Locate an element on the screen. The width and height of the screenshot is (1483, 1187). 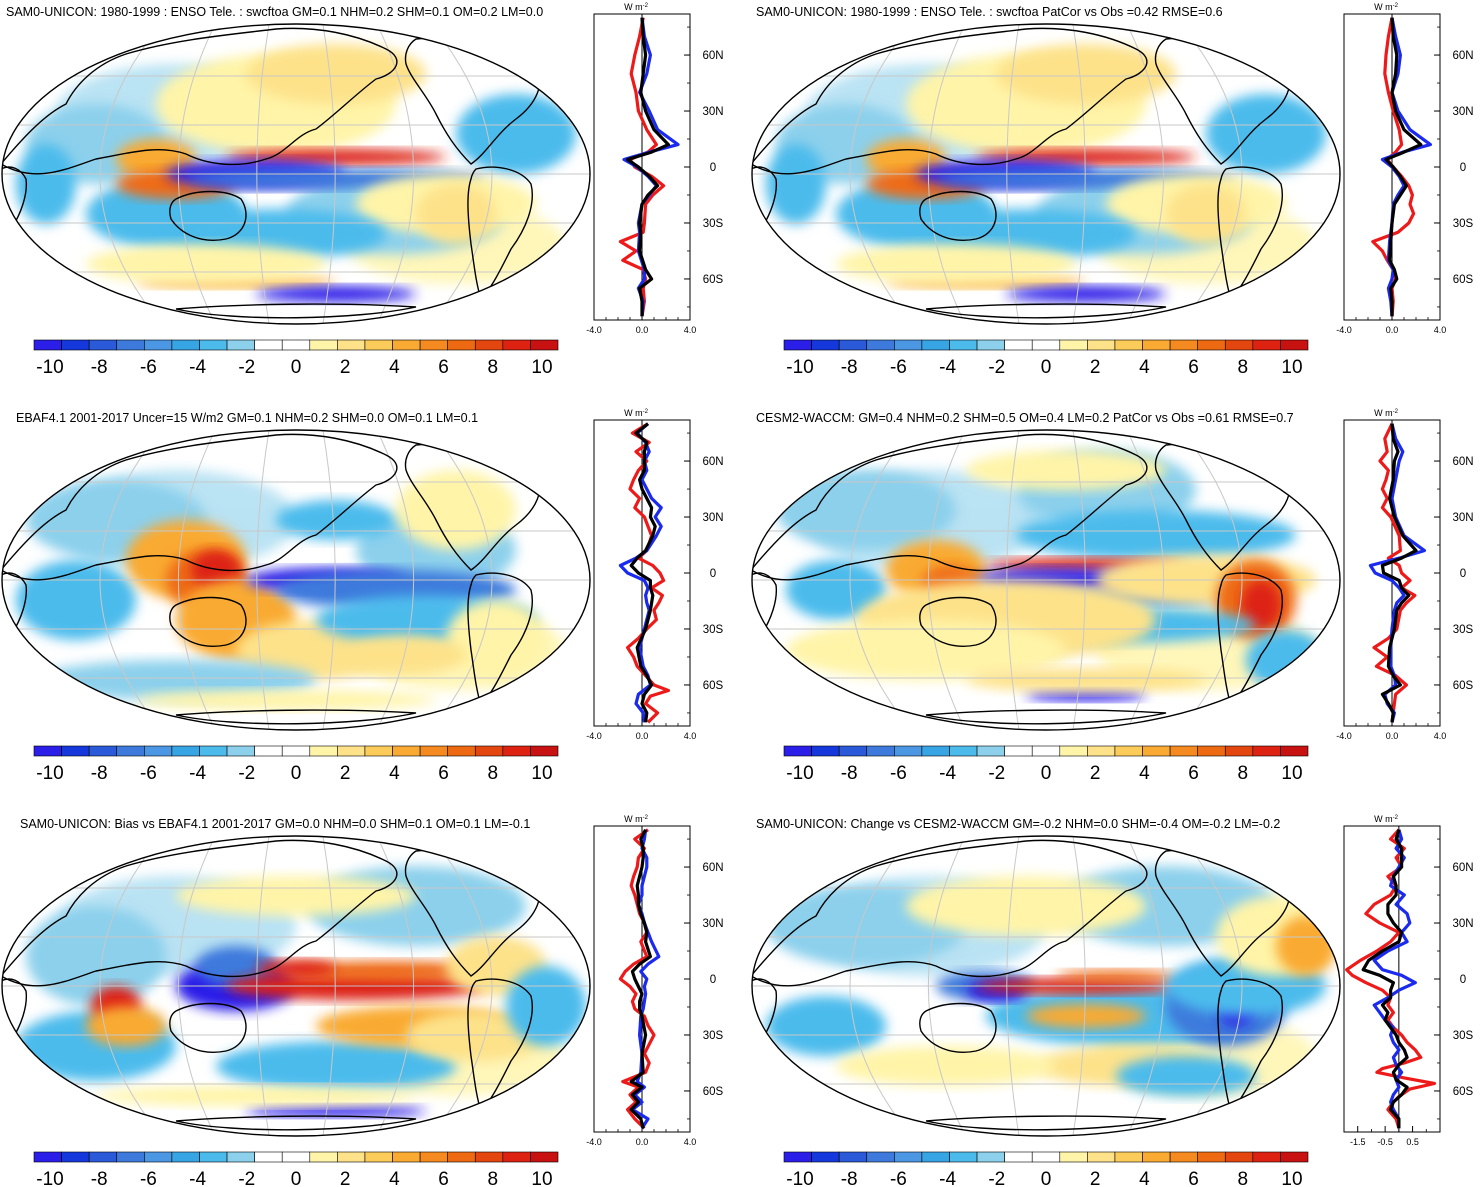
x-tick-label: 0.5 is located at coordinates (1412, 1142).